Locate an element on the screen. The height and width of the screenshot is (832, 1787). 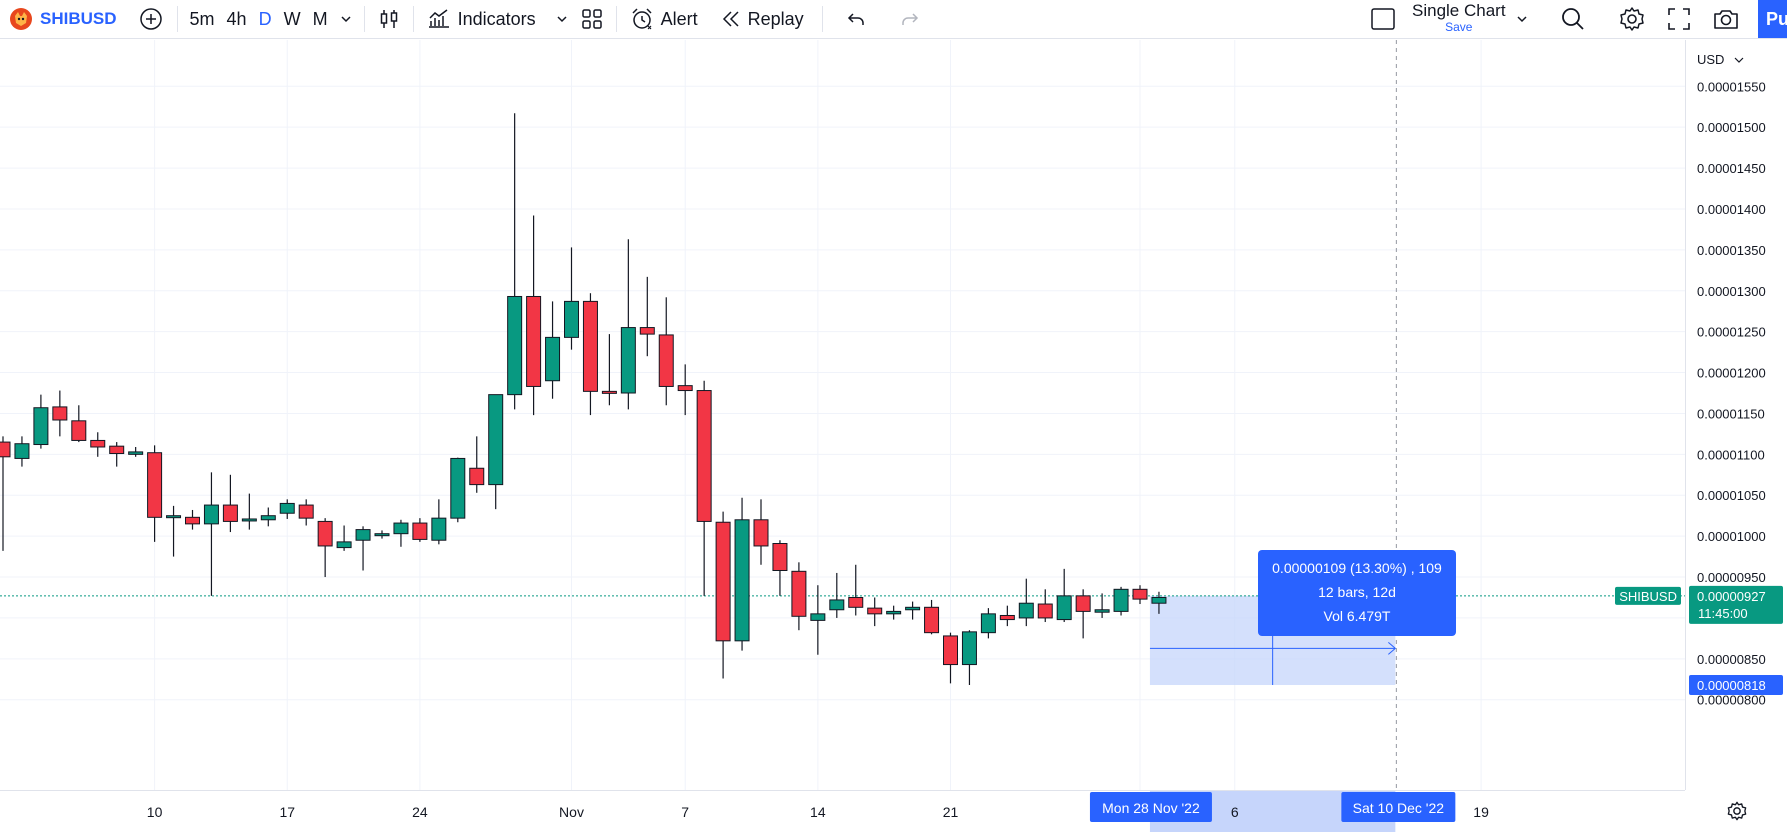
replay-button: Replay is located at coordinates (762, 19).